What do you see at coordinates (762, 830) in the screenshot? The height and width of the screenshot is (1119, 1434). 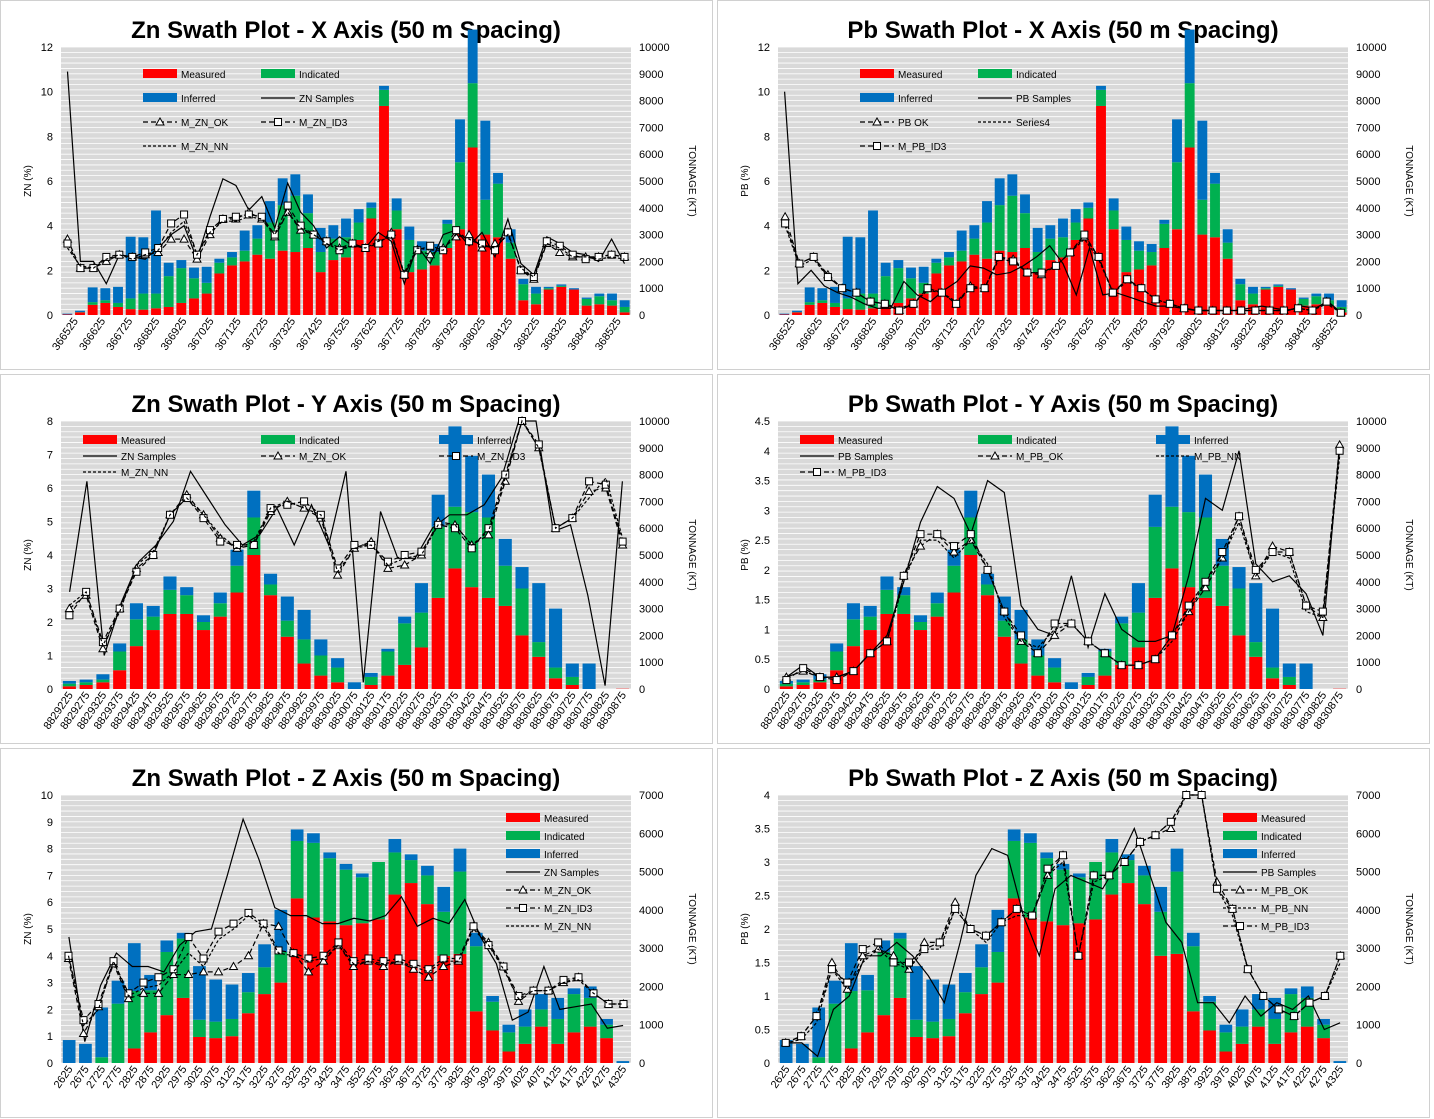 I see `y-tick-label: 3.5` at bounding box center [762, 830].